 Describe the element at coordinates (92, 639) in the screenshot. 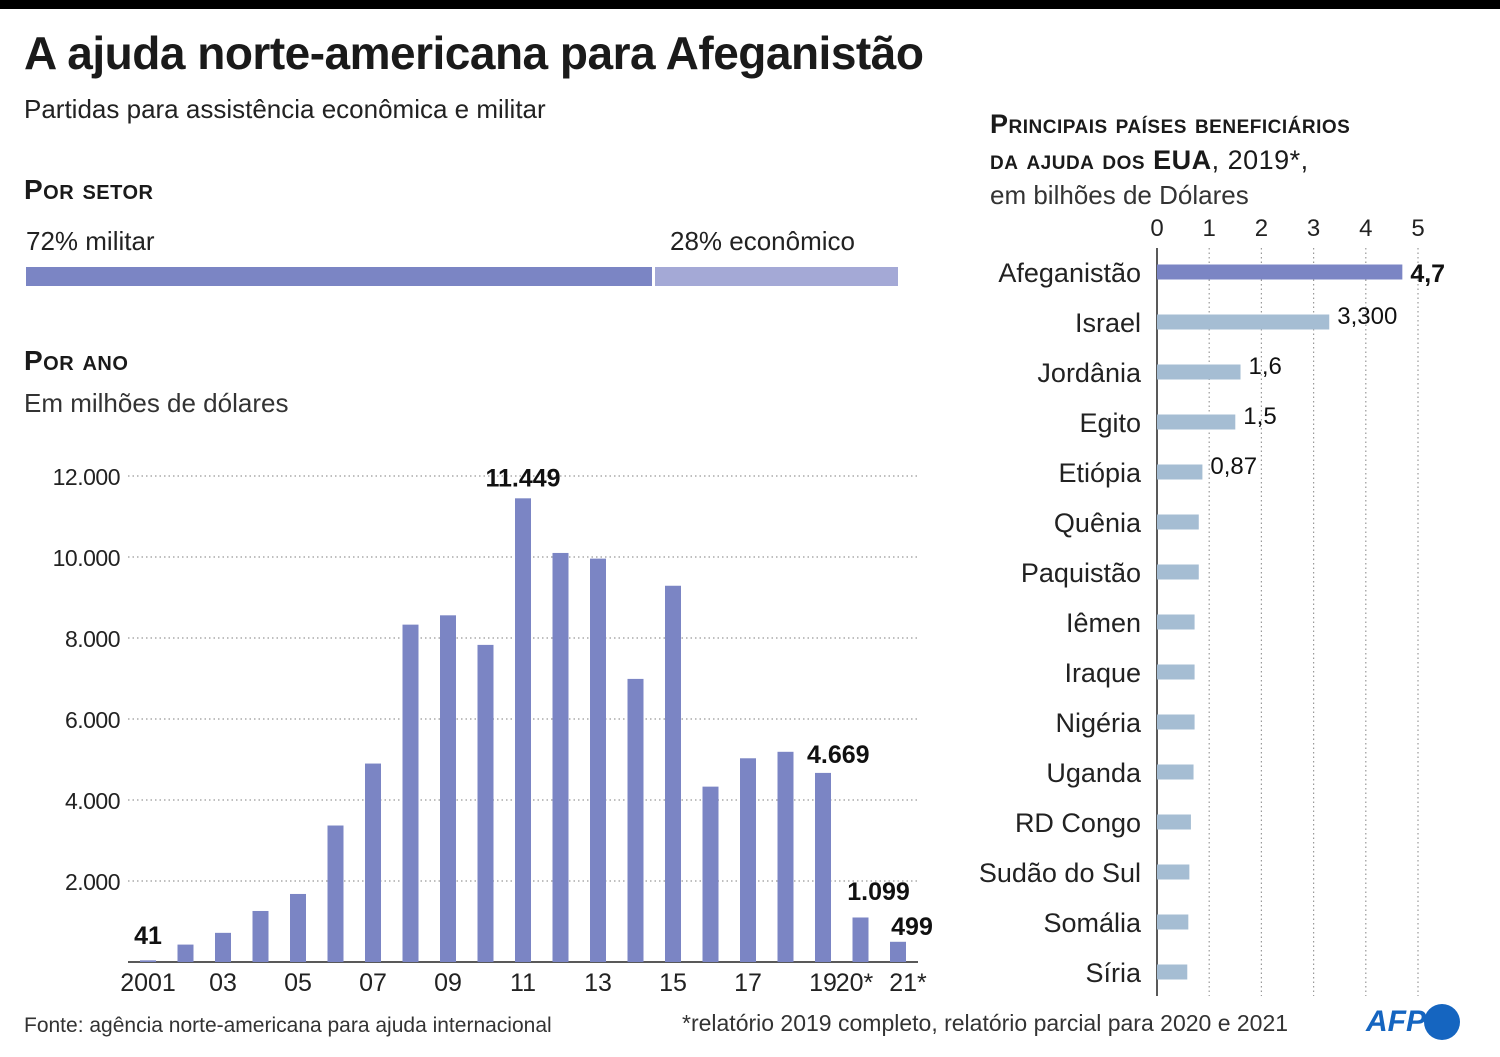

I see `y-tick-label: 8.000` at that location.